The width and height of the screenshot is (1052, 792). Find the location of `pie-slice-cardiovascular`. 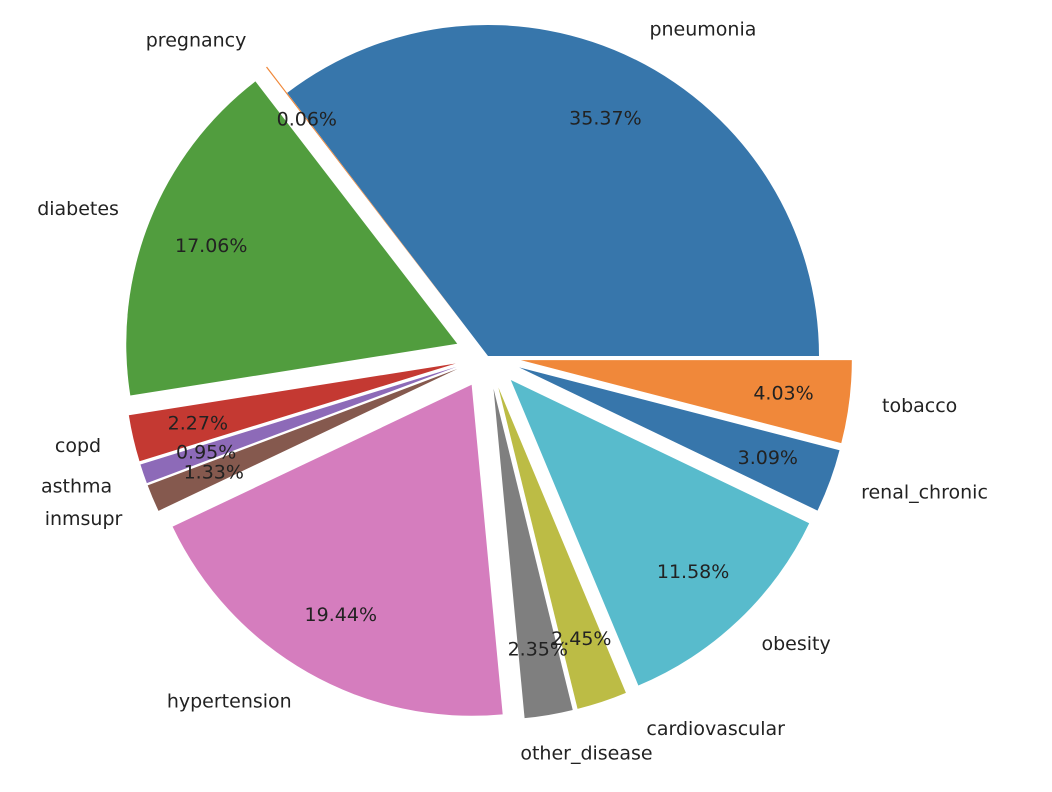

pie-slice-cardiovascular is located at coordinates (562, 548).